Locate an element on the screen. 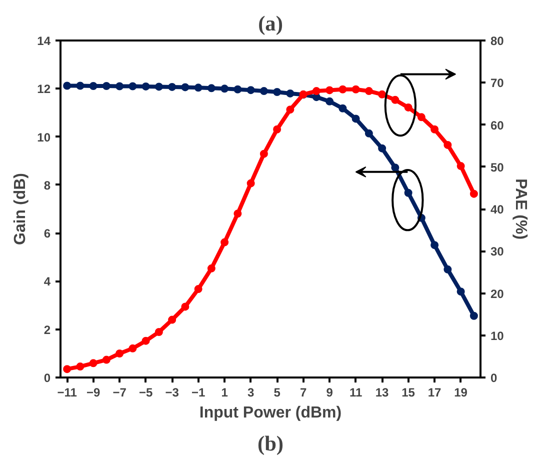 Image resolution: width=552 pixels, height=470 pixels. x-tick-label: 19 is located at coordinates (461, 393).